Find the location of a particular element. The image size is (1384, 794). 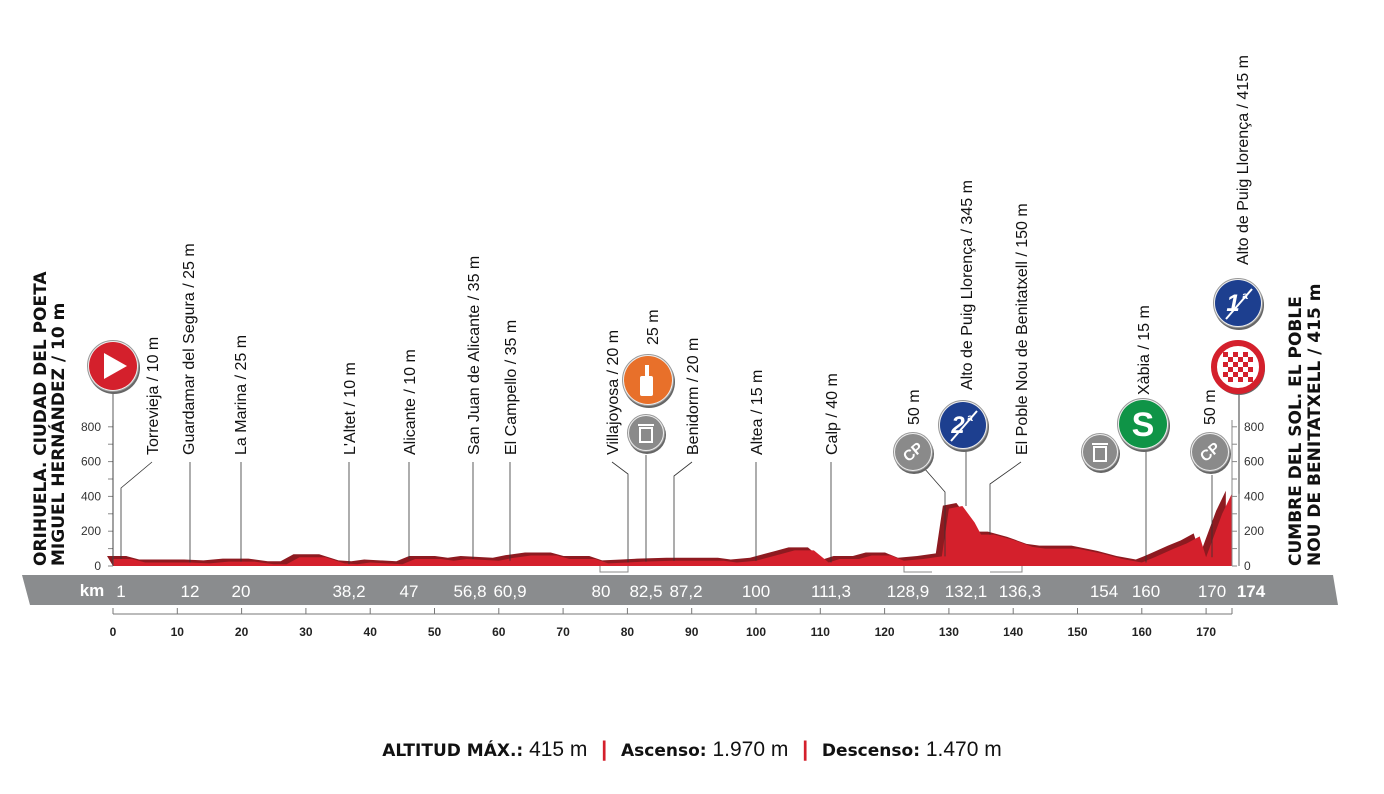

place-label: Calp / 40 m is located at coordinates (832, 414).